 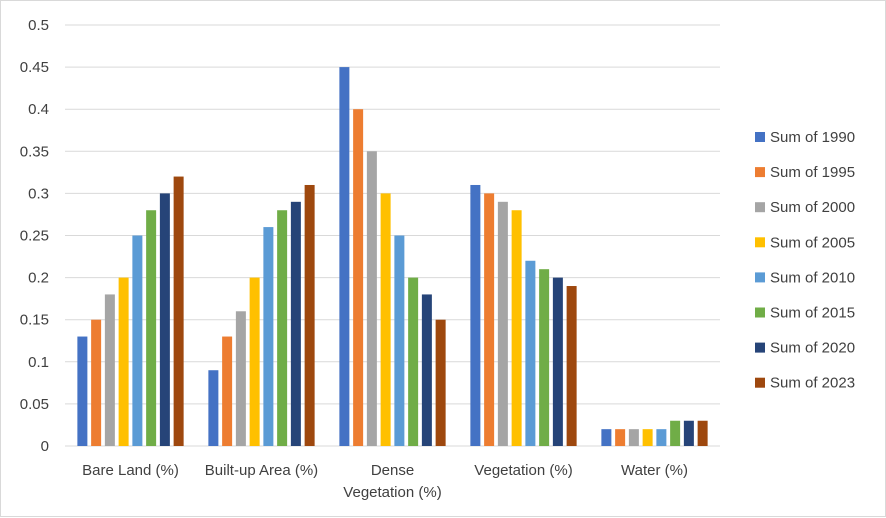 What do you see at coordinates (261, 470) in the screenshot?
I see `x-tick-label: Built-up Area (%)` at bounding box center [261, 470].